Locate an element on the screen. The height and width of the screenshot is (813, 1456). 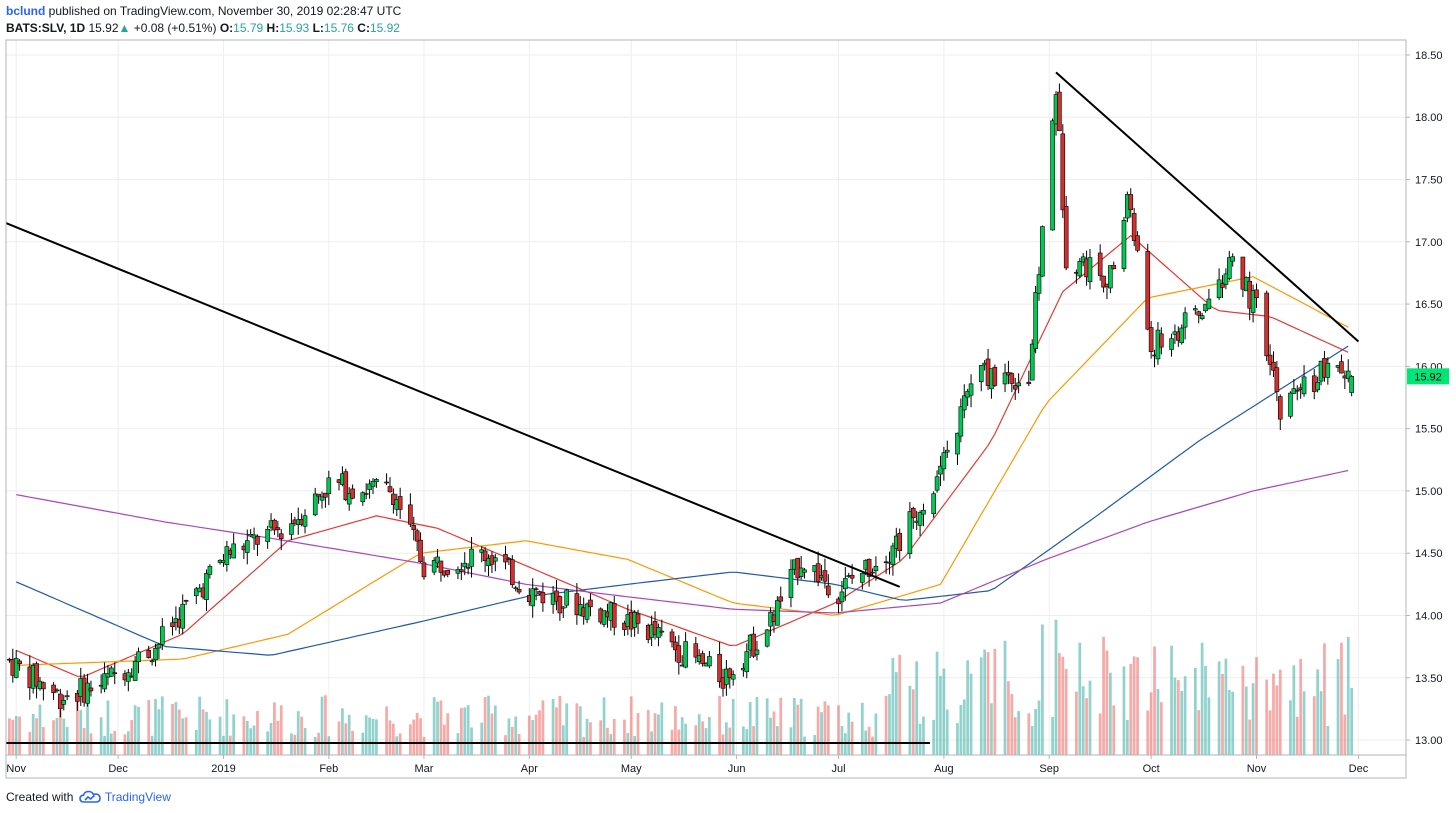
price-tick-label: 18.50 is located at coordinates (1429, 56).